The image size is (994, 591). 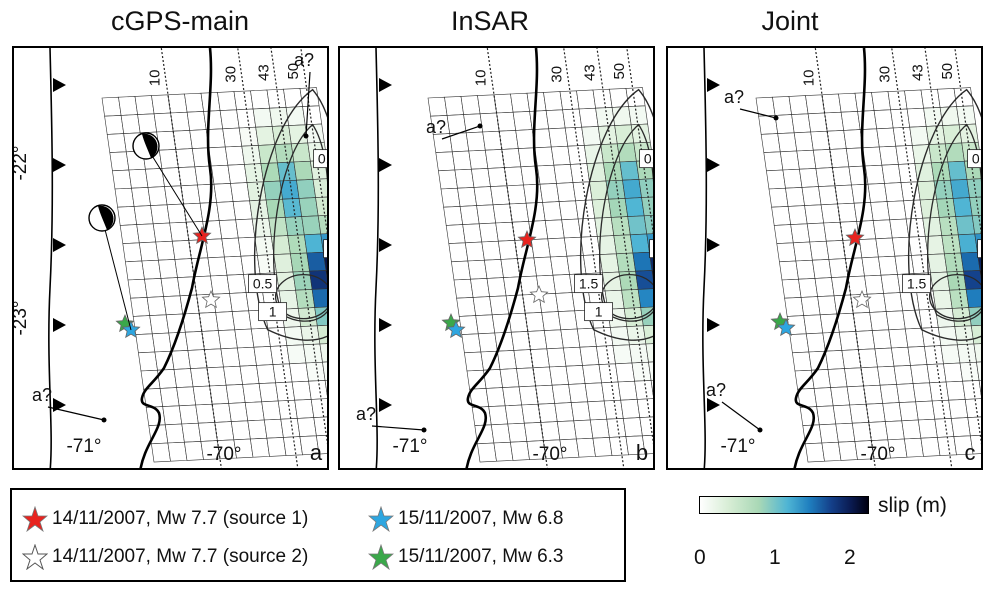 What do you see at coordinates (917, 72) in the screenshot?
I see `depth-label: 43` at bounding box center [917, 72].